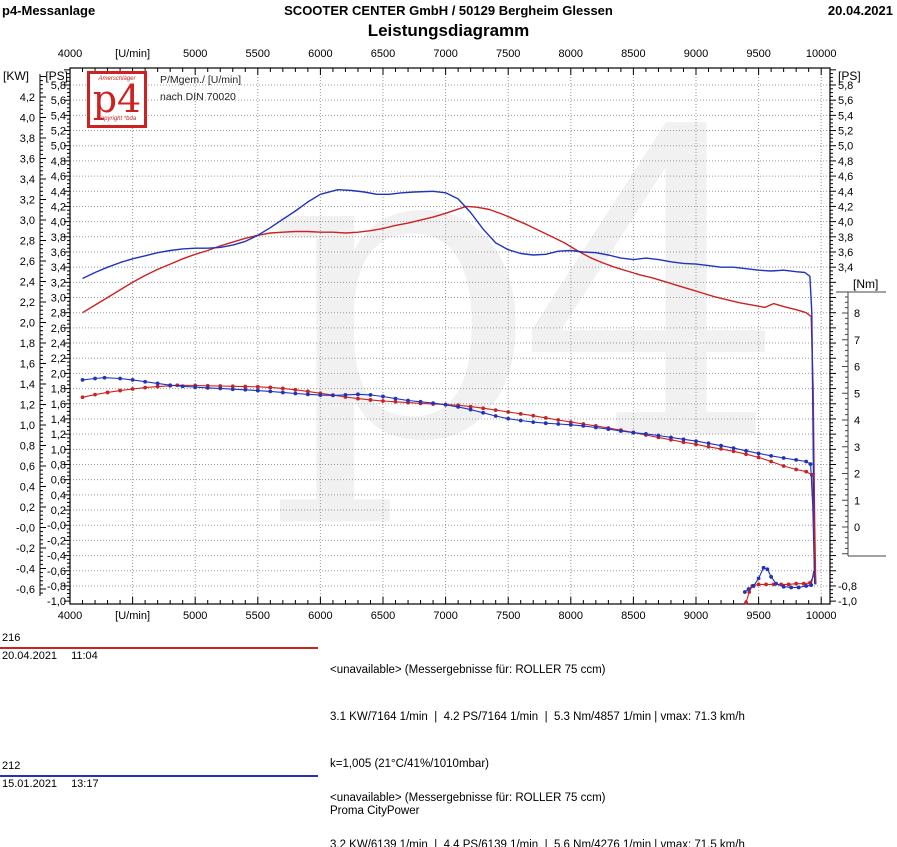  Describe the element at coordinates (778, 579) in the screenshot. I see `curve-212-schleppkurve-ps-` at that location.